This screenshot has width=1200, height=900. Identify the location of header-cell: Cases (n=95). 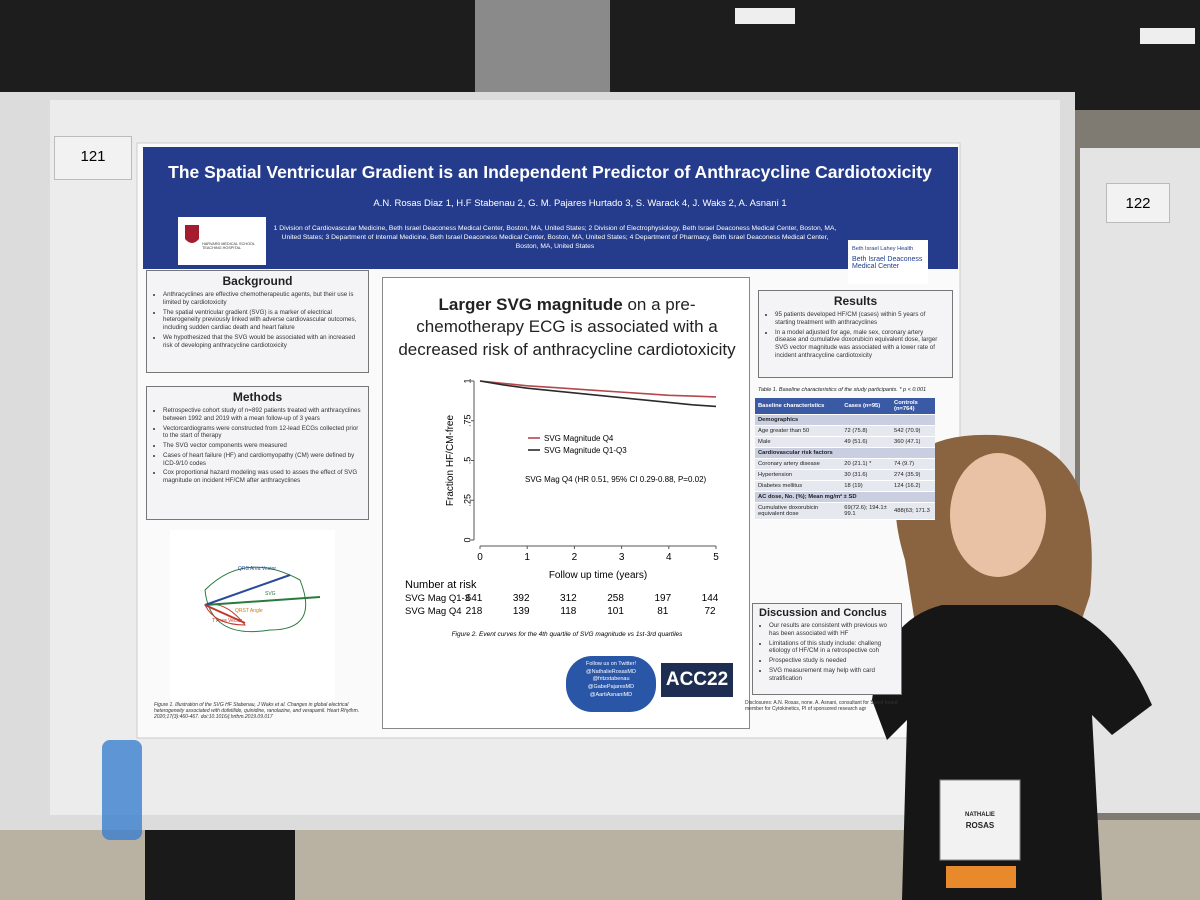
(866, 406).